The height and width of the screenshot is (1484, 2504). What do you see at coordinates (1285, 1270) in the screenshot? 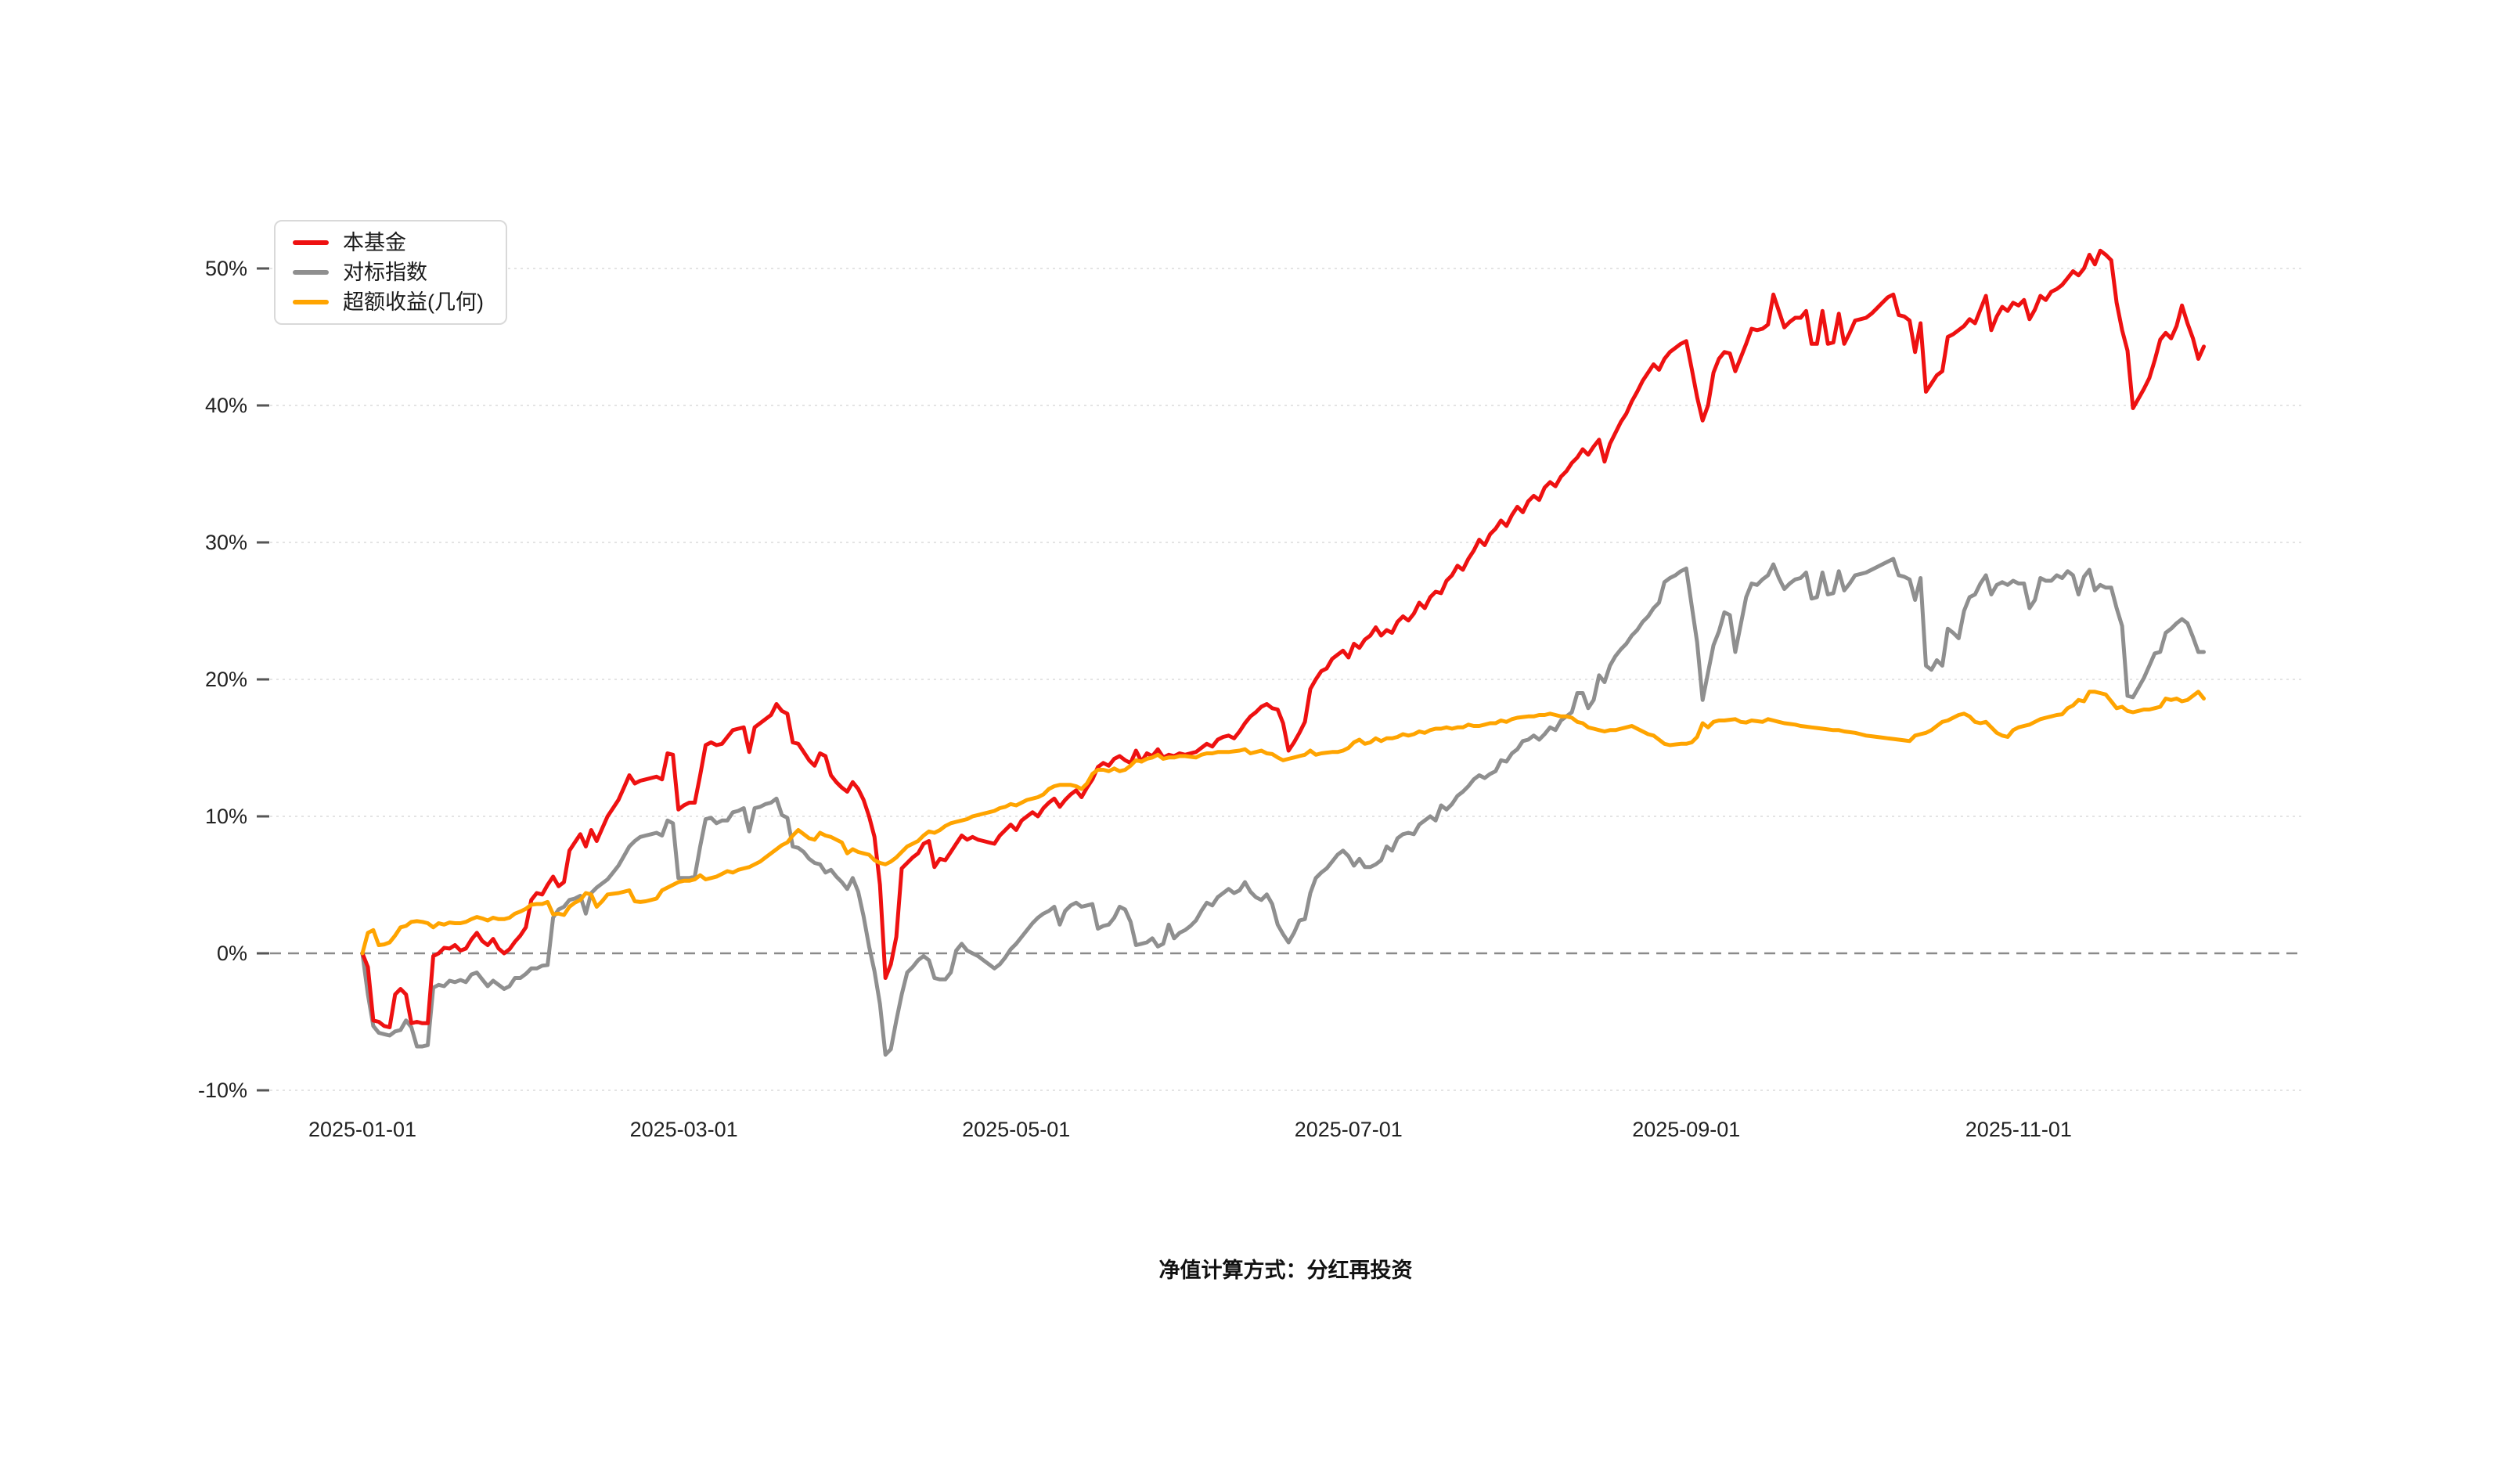
I see `nav-calculation-note: 净值计算方式：分红再投资` at bounding box center [1285, 1270].